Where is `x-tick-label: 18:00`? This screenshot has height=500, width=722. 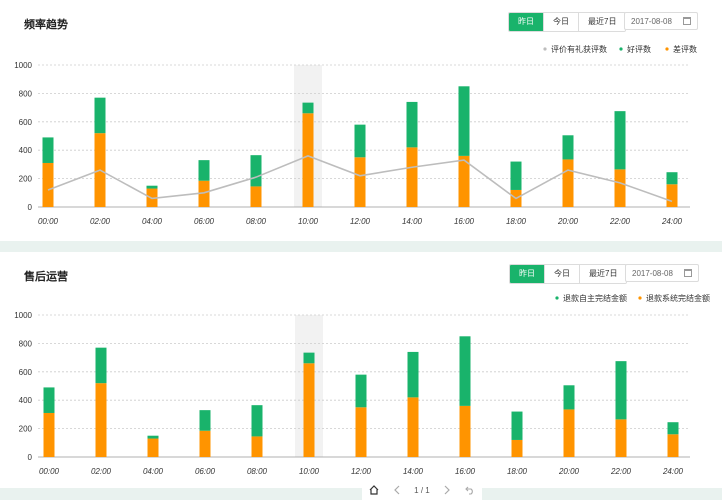
x-tick-label: 18:00 is located at coordinates (517, 471).